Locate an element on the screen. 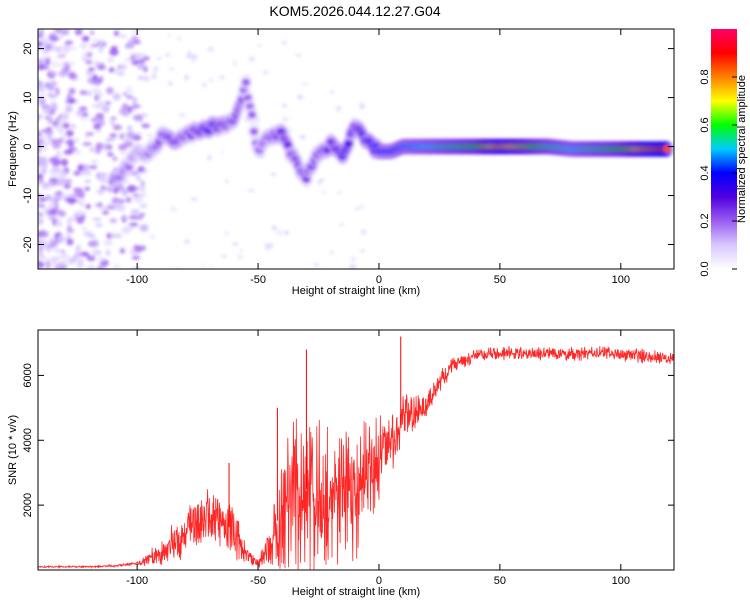  spectrogram-x-tick-label: 50 is located at coordinates (500, 280).